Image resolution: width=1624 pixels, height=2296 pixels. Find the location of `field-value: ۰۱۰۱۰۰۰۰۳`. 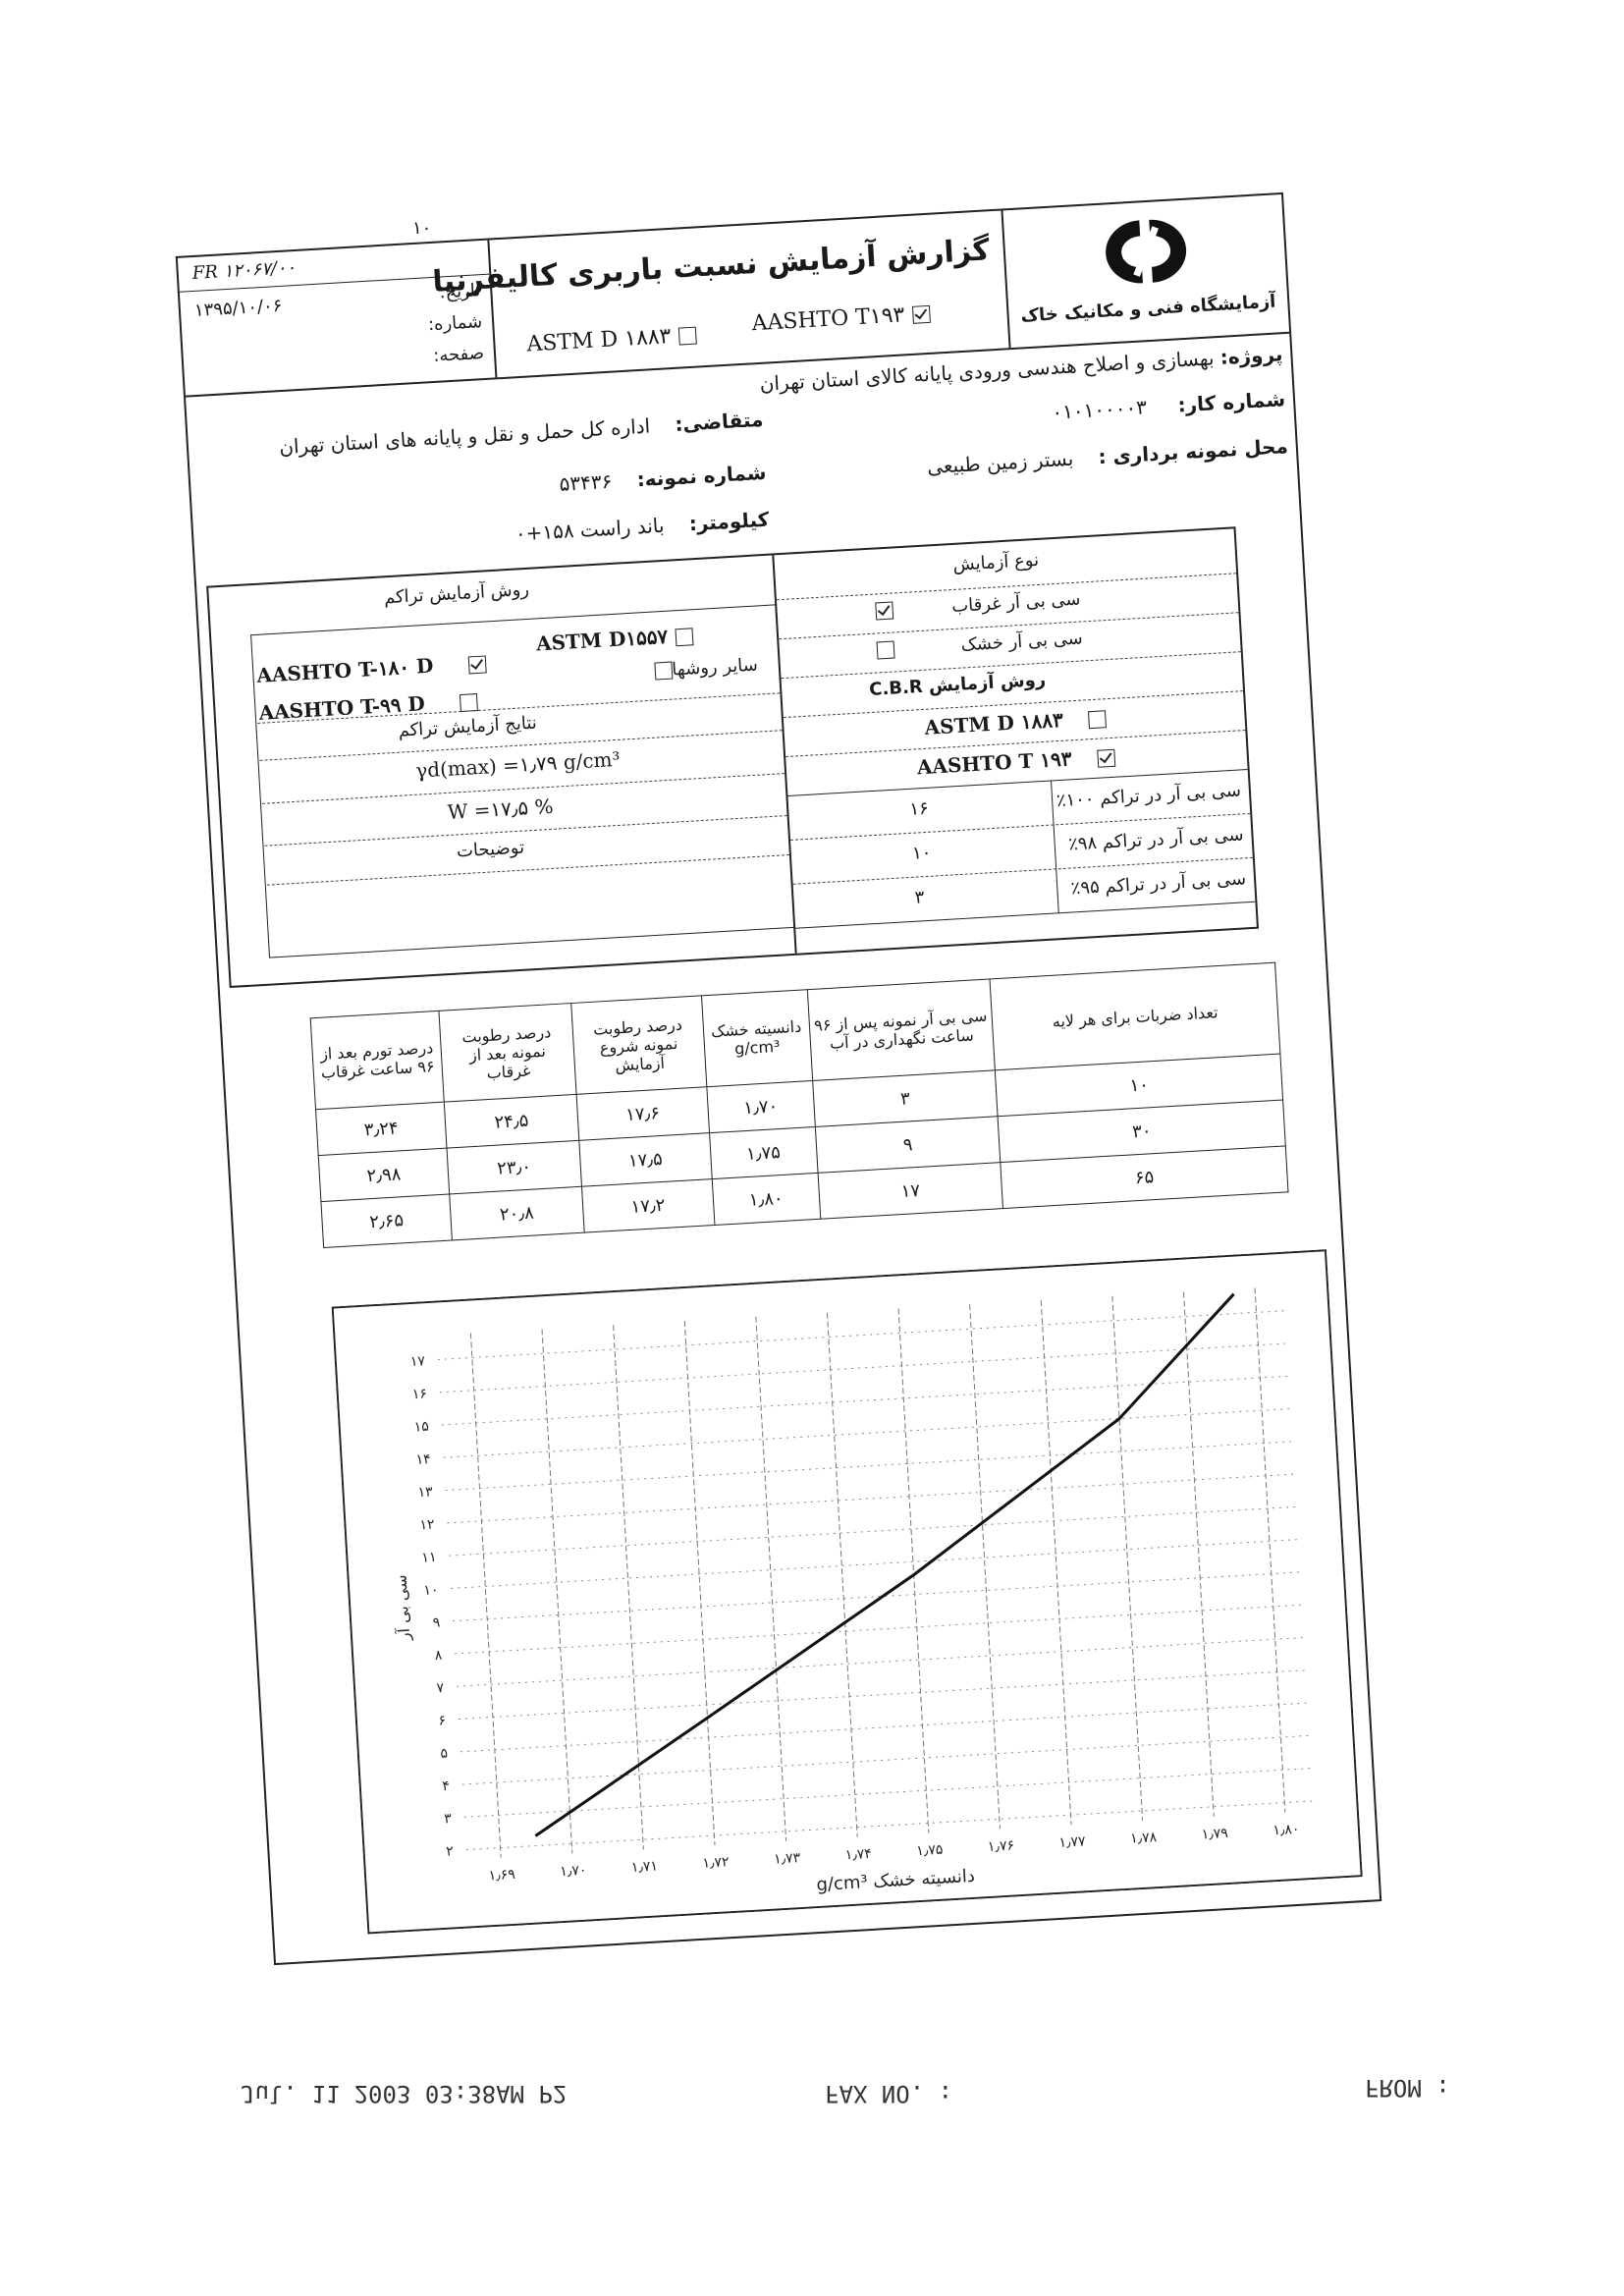

field-value: ۰۱۰۱۰۰۰۰۳ is located at coordinates (1099, 409).